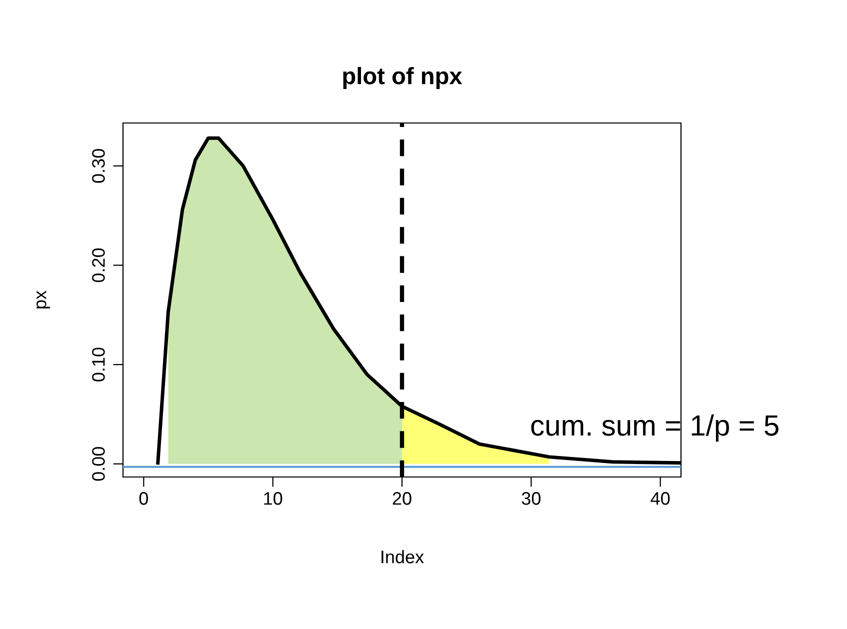 This screenshot has width=847, height=629. Describe the element at coordinates (43, 299) in the screenshot. I see `y-axis-title: px` at that location.